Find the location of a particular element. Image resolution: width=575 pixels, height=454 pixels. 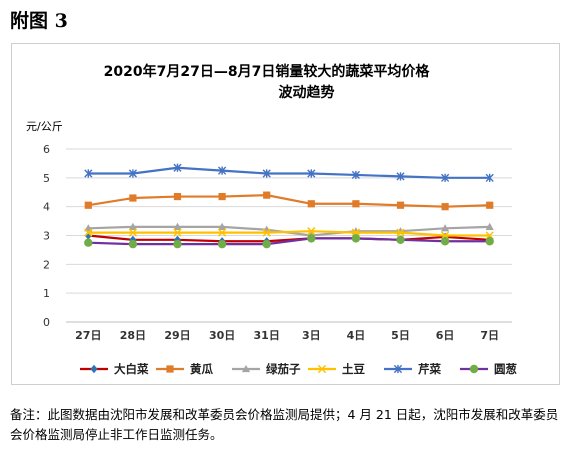

x-tick-label: 3日 is located at coordinates (311, 335).